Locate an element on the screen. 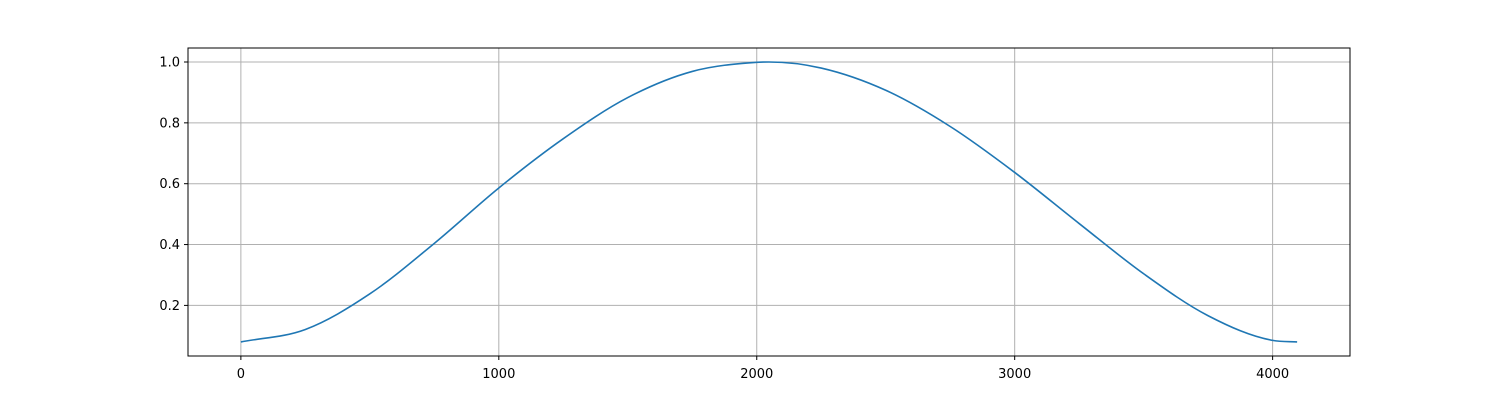 This screenshot has width=1500, height=400. x-tick-label: 4000 is located at coordinates (1272, 374).